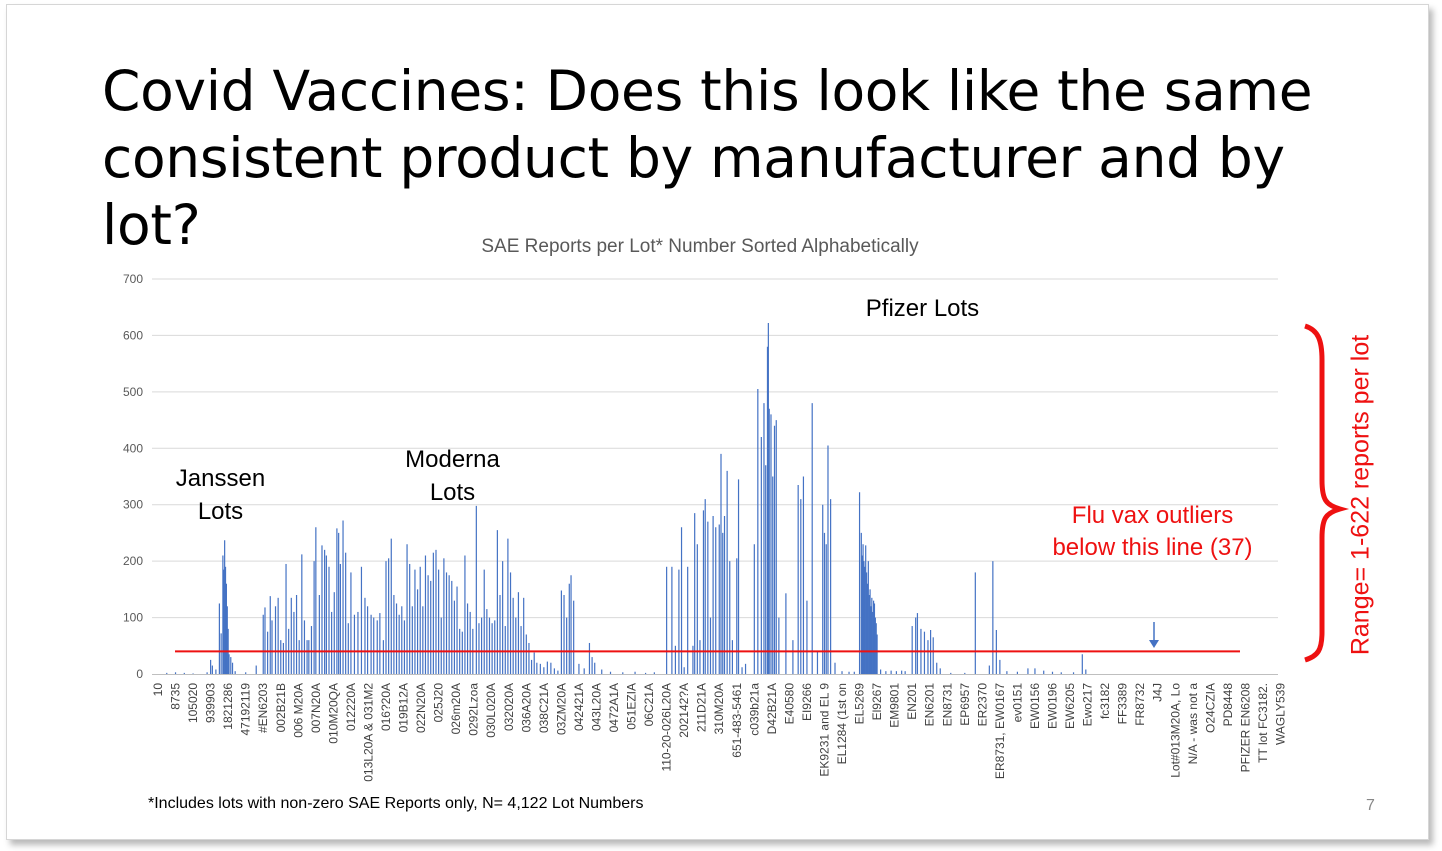 The height and width of the screenshot is (851, 1442). I want to click on x-tick-label: O24CZIA, so click(1210, 708).